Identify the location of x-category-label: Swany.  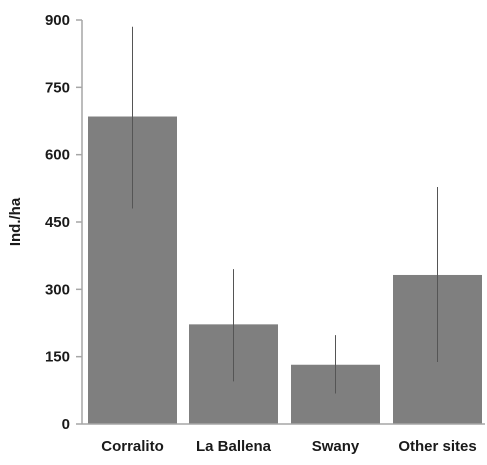
(336, 446).